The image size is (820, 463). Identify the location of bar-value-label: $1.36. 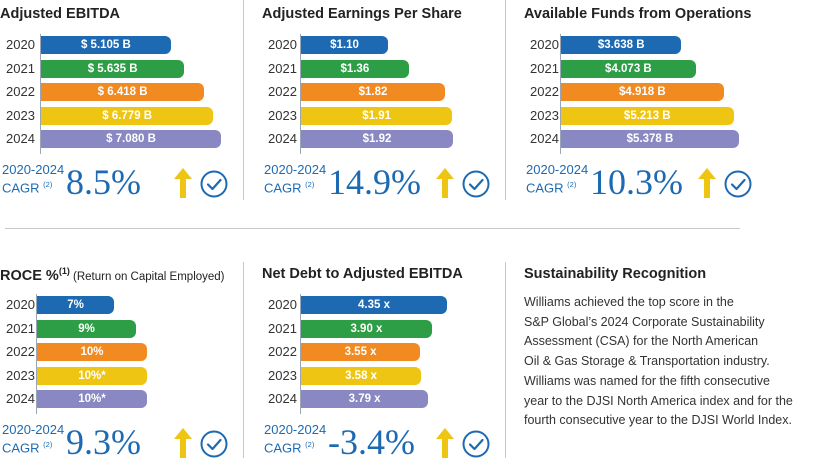
(355, 68).